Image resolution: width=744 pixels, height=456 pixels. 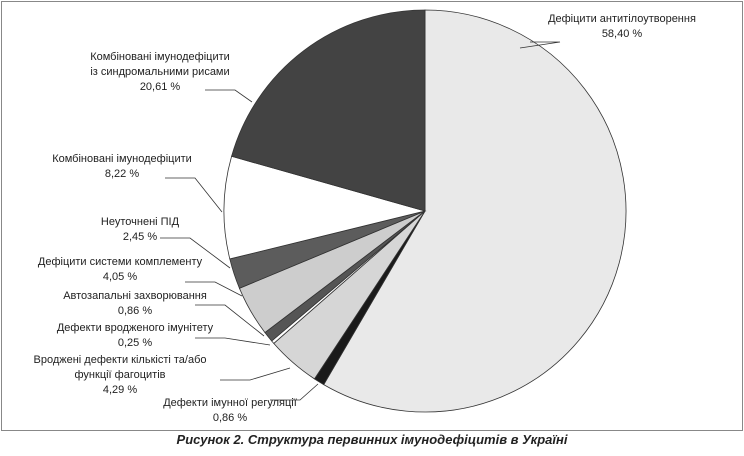 What do you see at coordinates (120, 277) in the screenshot?
I see `value-label: 4,05 %` at bounding box center [120, 277].